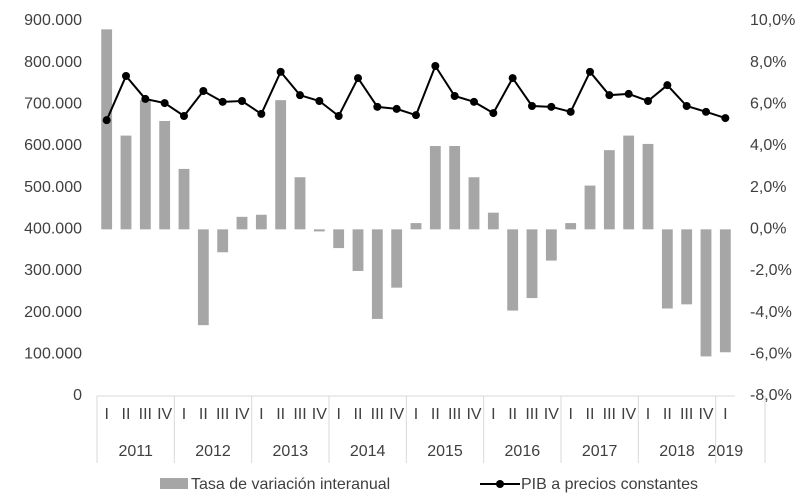 The width and height of the screenshot is (805, 493). Describe the element at coordinates (609, 484) in the screenshot. I see `legend-label: PIB a precios constantes` at that location.